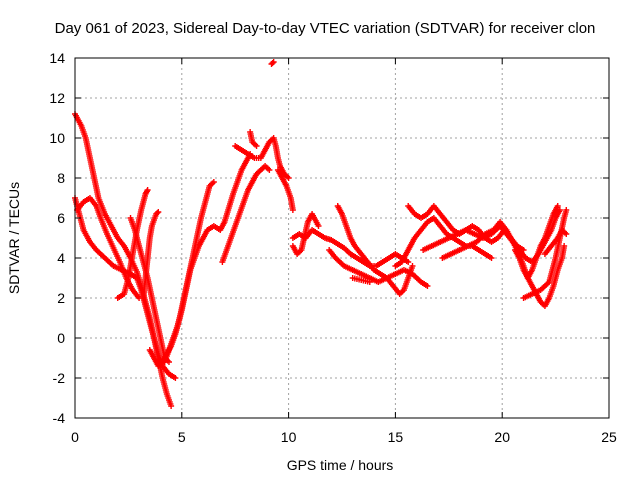 The height and width of the screenshot is (480, 640). I want to click on series-track-b, so click(123, 302).